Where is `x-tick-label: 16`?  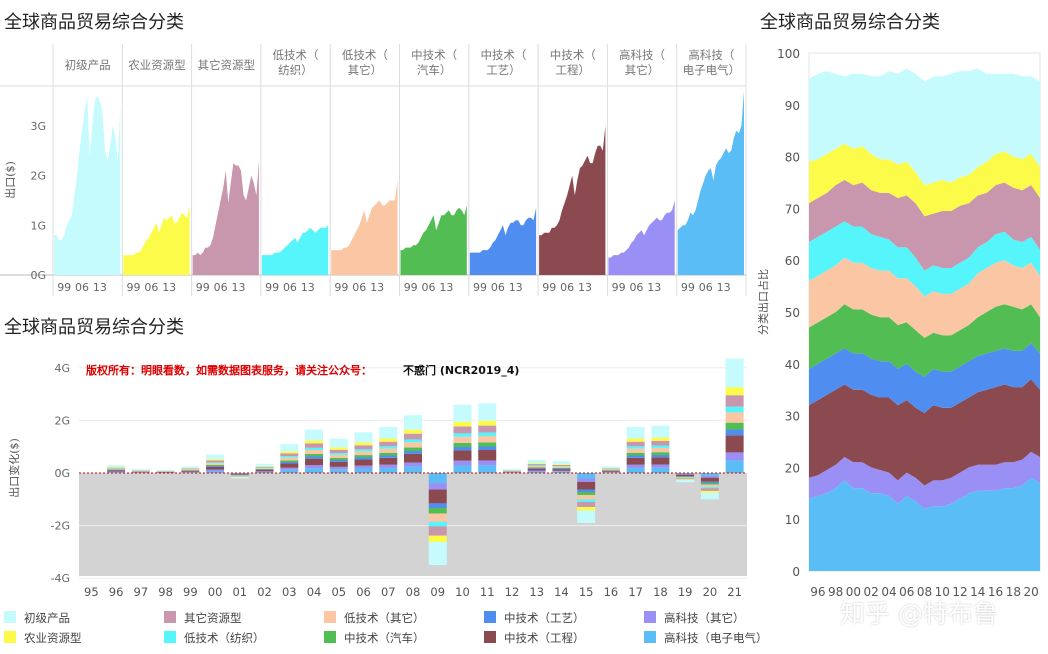
x-tick-label: 16 is located at coordinates (611, 592).